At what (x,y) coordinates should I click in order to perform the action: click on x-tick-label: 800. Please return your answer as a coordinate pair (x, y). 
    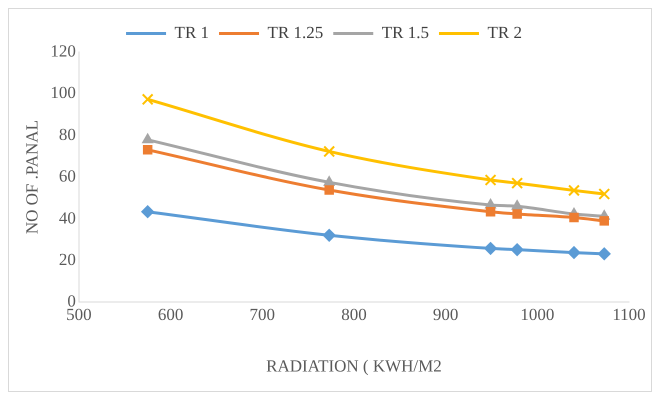
    Looking at the image, I should click on (354, 314).